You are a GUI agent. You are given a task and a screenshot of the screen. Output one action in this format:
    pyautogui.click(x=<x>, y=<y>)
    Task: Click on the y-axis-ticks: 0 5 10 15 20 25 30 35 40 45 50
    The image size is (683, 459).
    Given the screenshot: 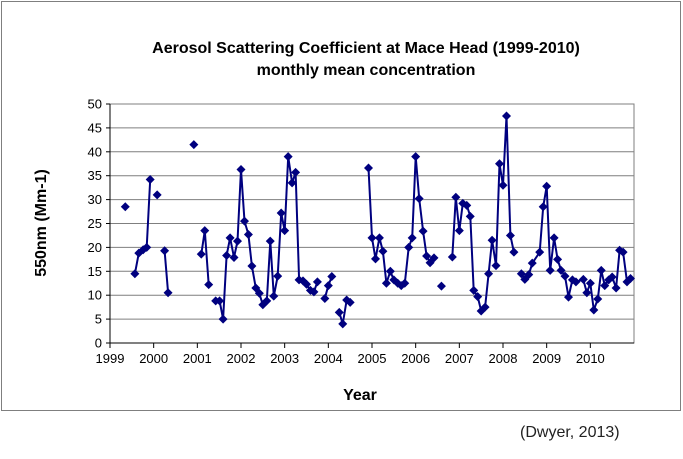 What is the action you would take?
    pyautogui.click(x=99, y=224)
    